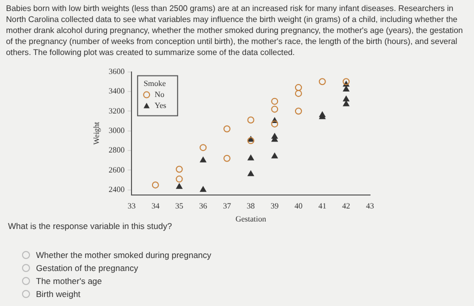 This screenshot has width=474, height=306. Describe the element at coordinates (96, 133) in the screenshot. I see `y-axis-title: Weight` at that location.